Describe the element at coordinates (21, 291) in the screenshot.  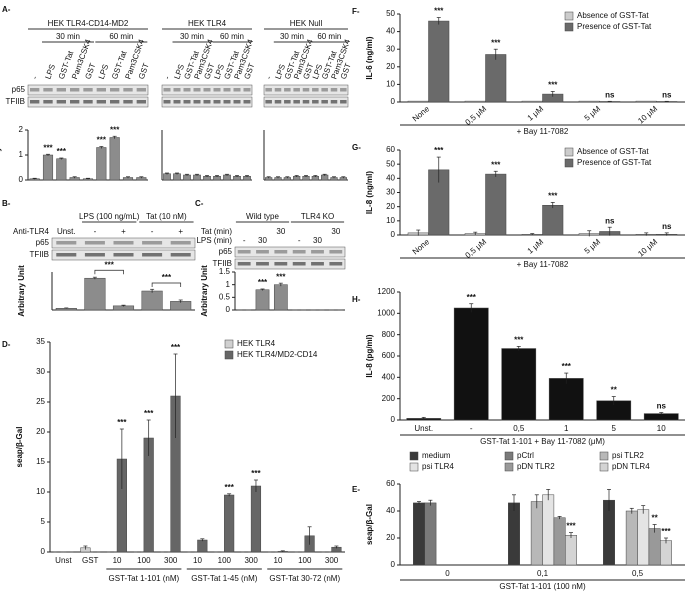
I see `y-axis-label: Arbitrary Unit` at that location.